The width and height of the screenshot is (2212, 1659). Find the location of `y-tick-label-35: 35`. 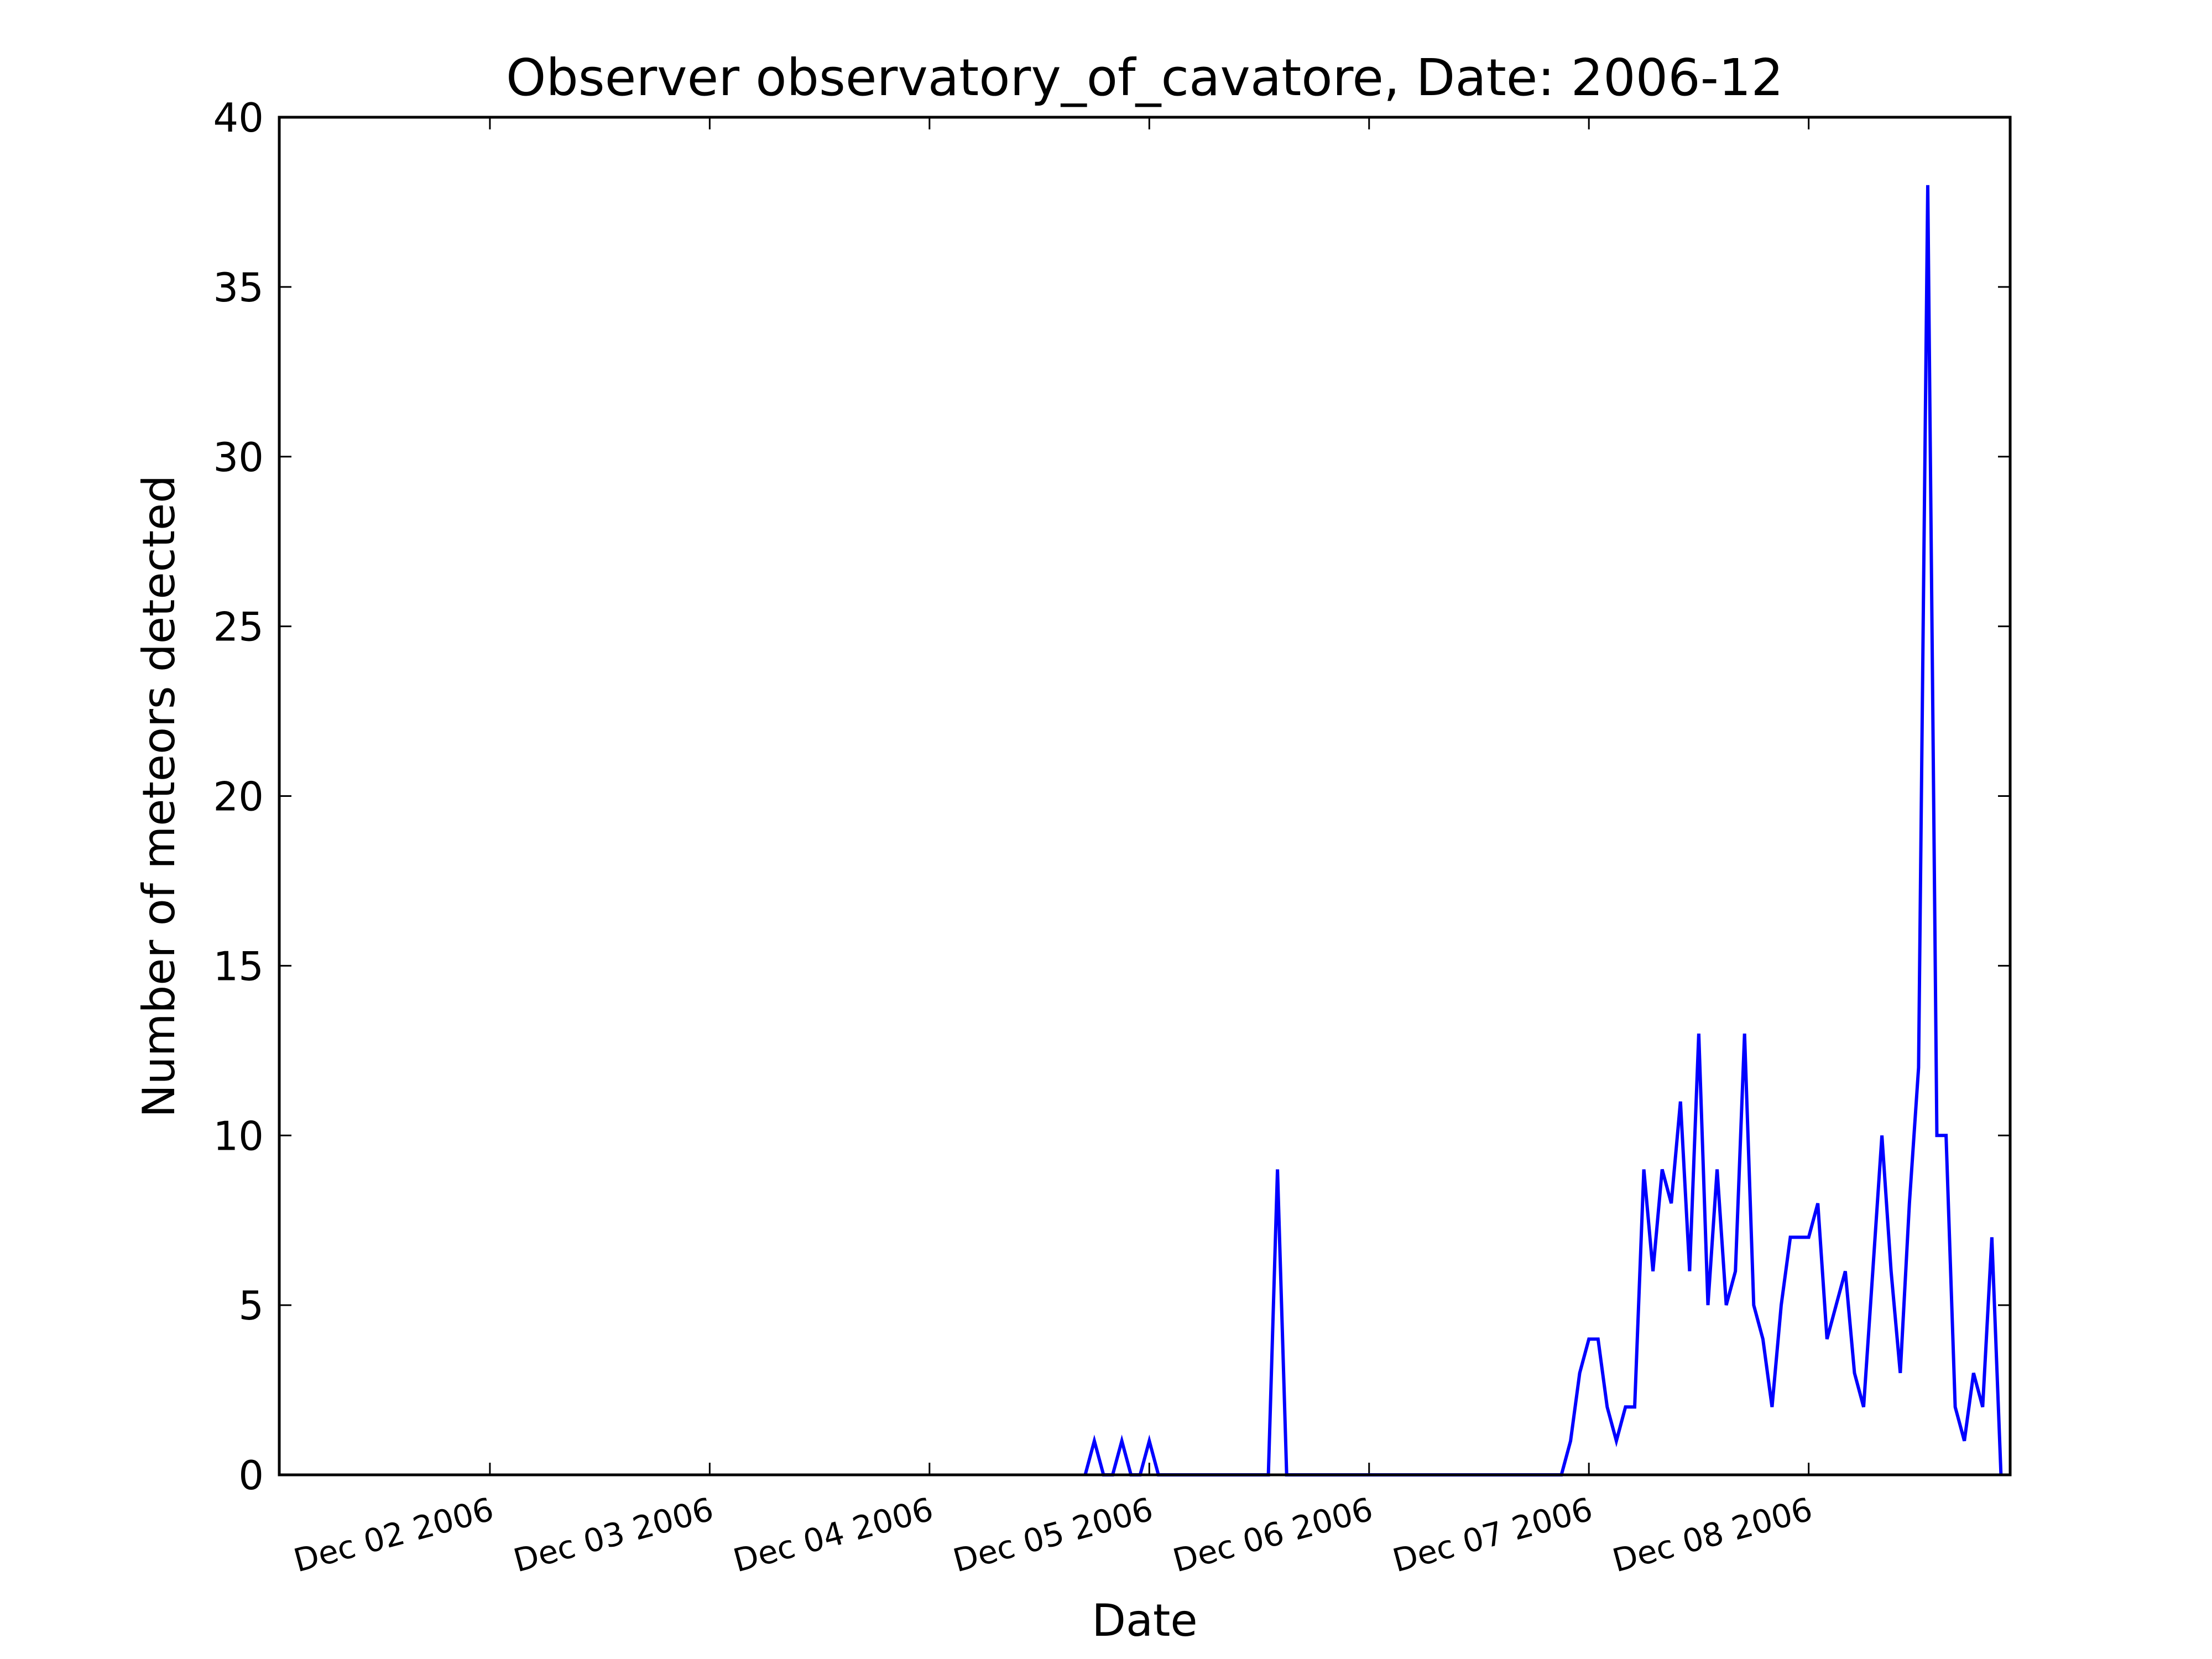

y-tick-label-35: 35 is located at coordinates (239, 287).